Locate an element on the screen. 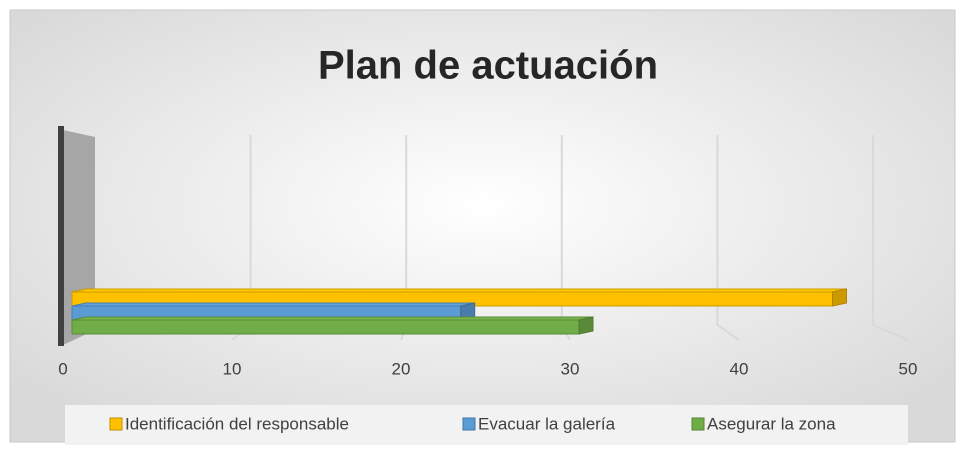 The height and width of the screenshot is (452, 966). legend-label: Identificación del responsable is located at coordinates (237, 423).